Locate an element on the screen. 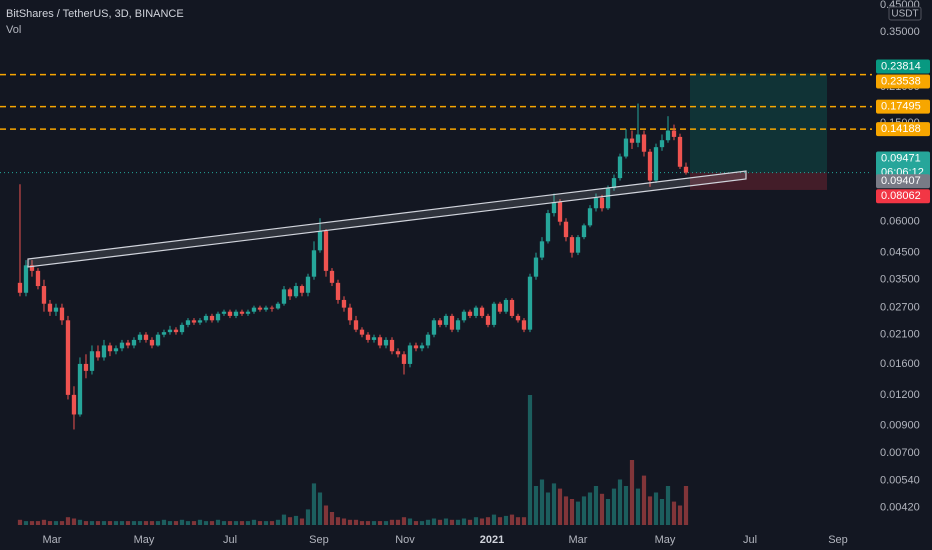 This screenshot has width=932, height=550. x-tick-label: Jul is located at coordinates (230, 540).